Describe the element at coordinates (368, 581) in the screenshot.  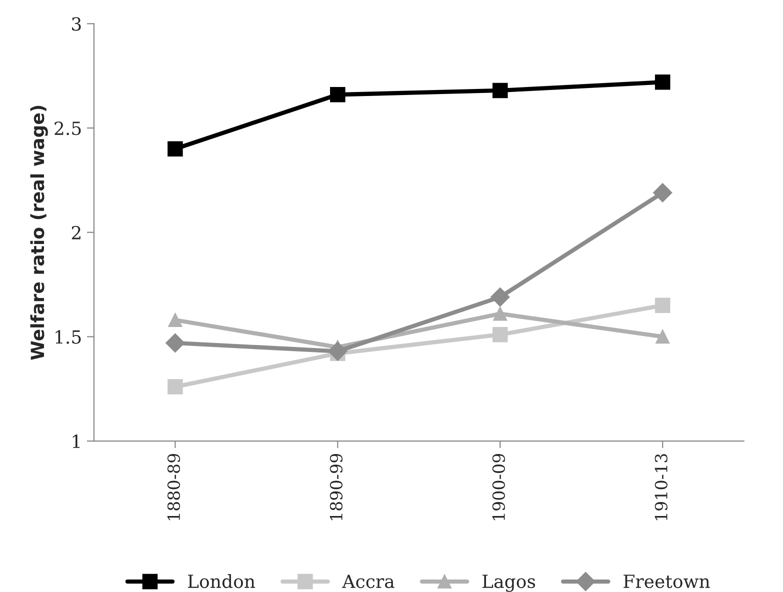
I see `legend-label: Accra` at that location.